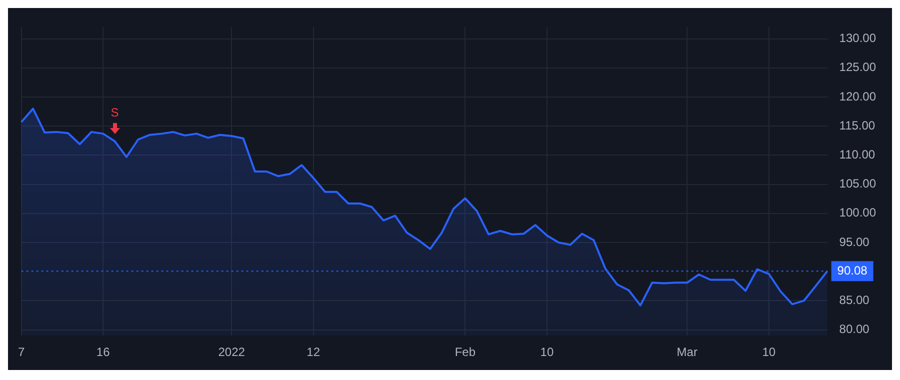  What do you see at coordinates (857, 125) in the screenshot?
I see `y-tick-label: 115.00` at bounding box center [857, 125].